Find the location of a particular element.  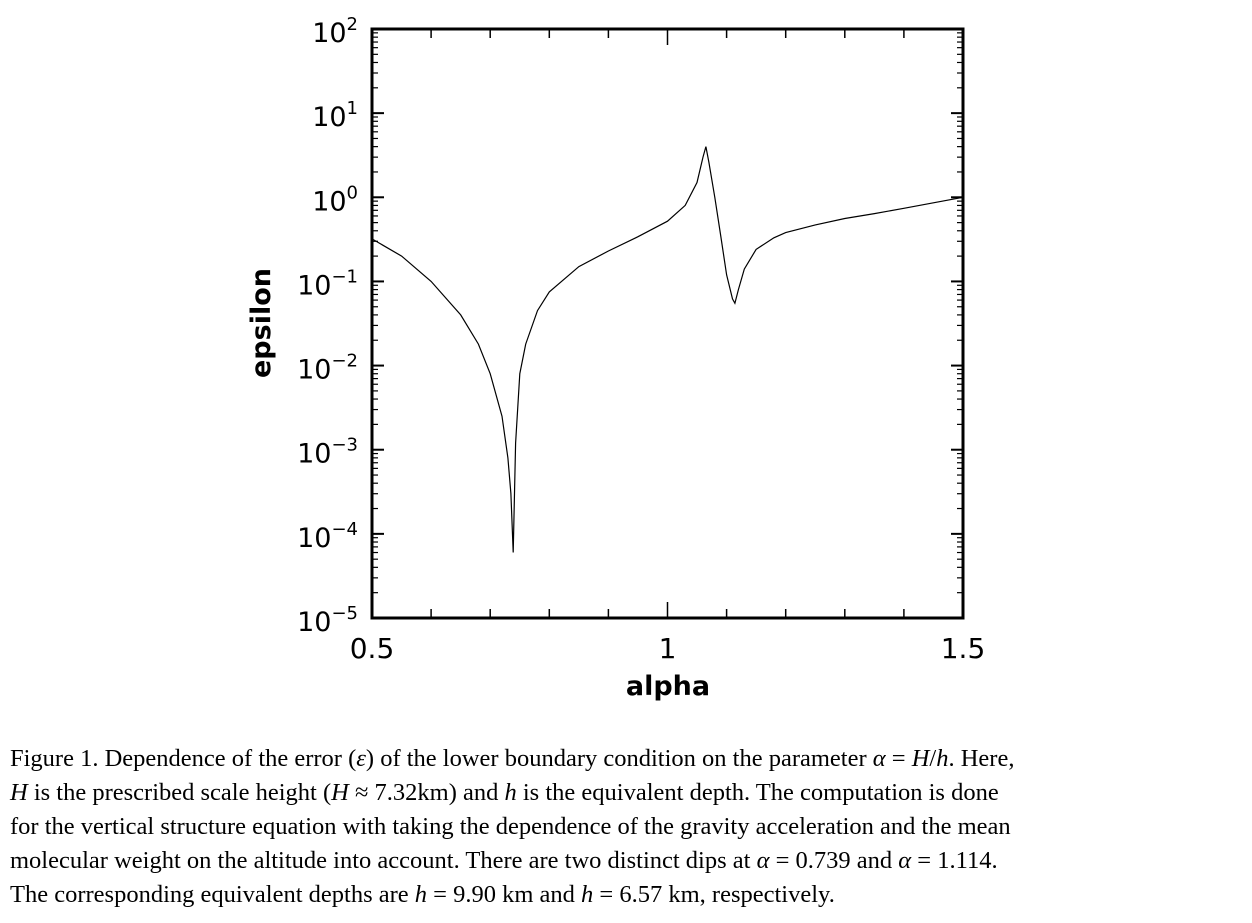

y-tick-label: 10² is located at coordinates (335, 31).